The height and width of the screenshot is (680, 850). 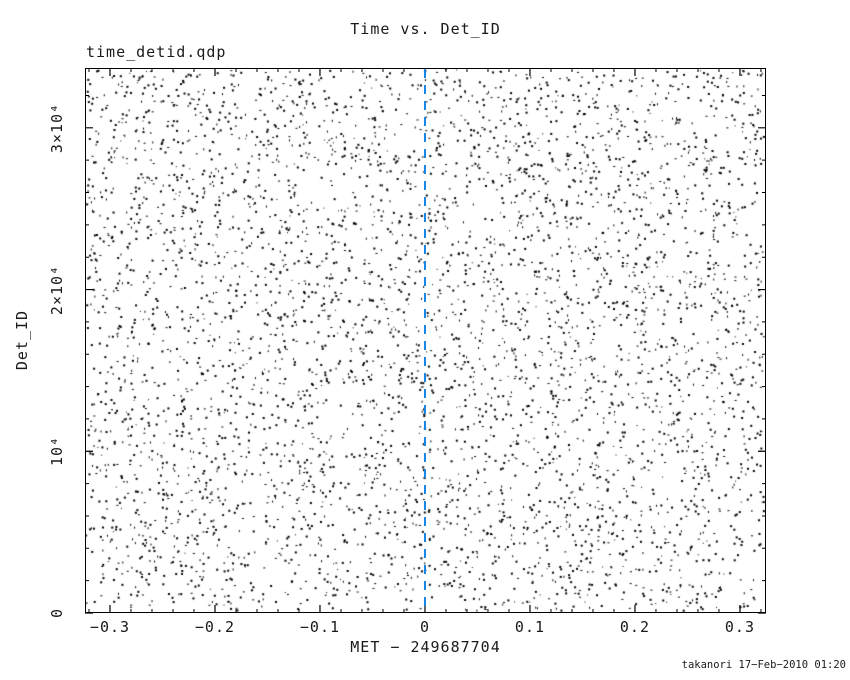 What do you see at coordinates (22, 340) in the screenshot?
I see `y-axis-title: Det_ID` at bounding box center [22, 340].